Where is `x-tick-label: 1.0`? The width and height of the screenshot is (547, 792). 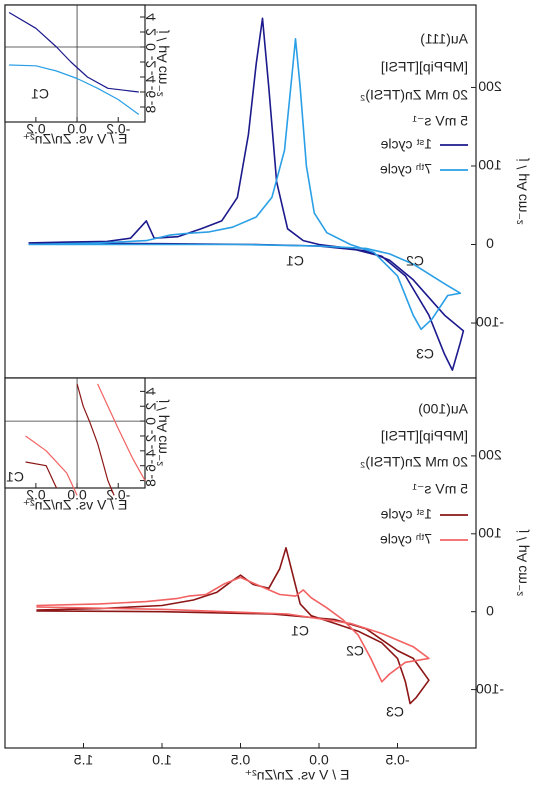 x-tick-label: 1.0 is located at coordinates (162, 760).